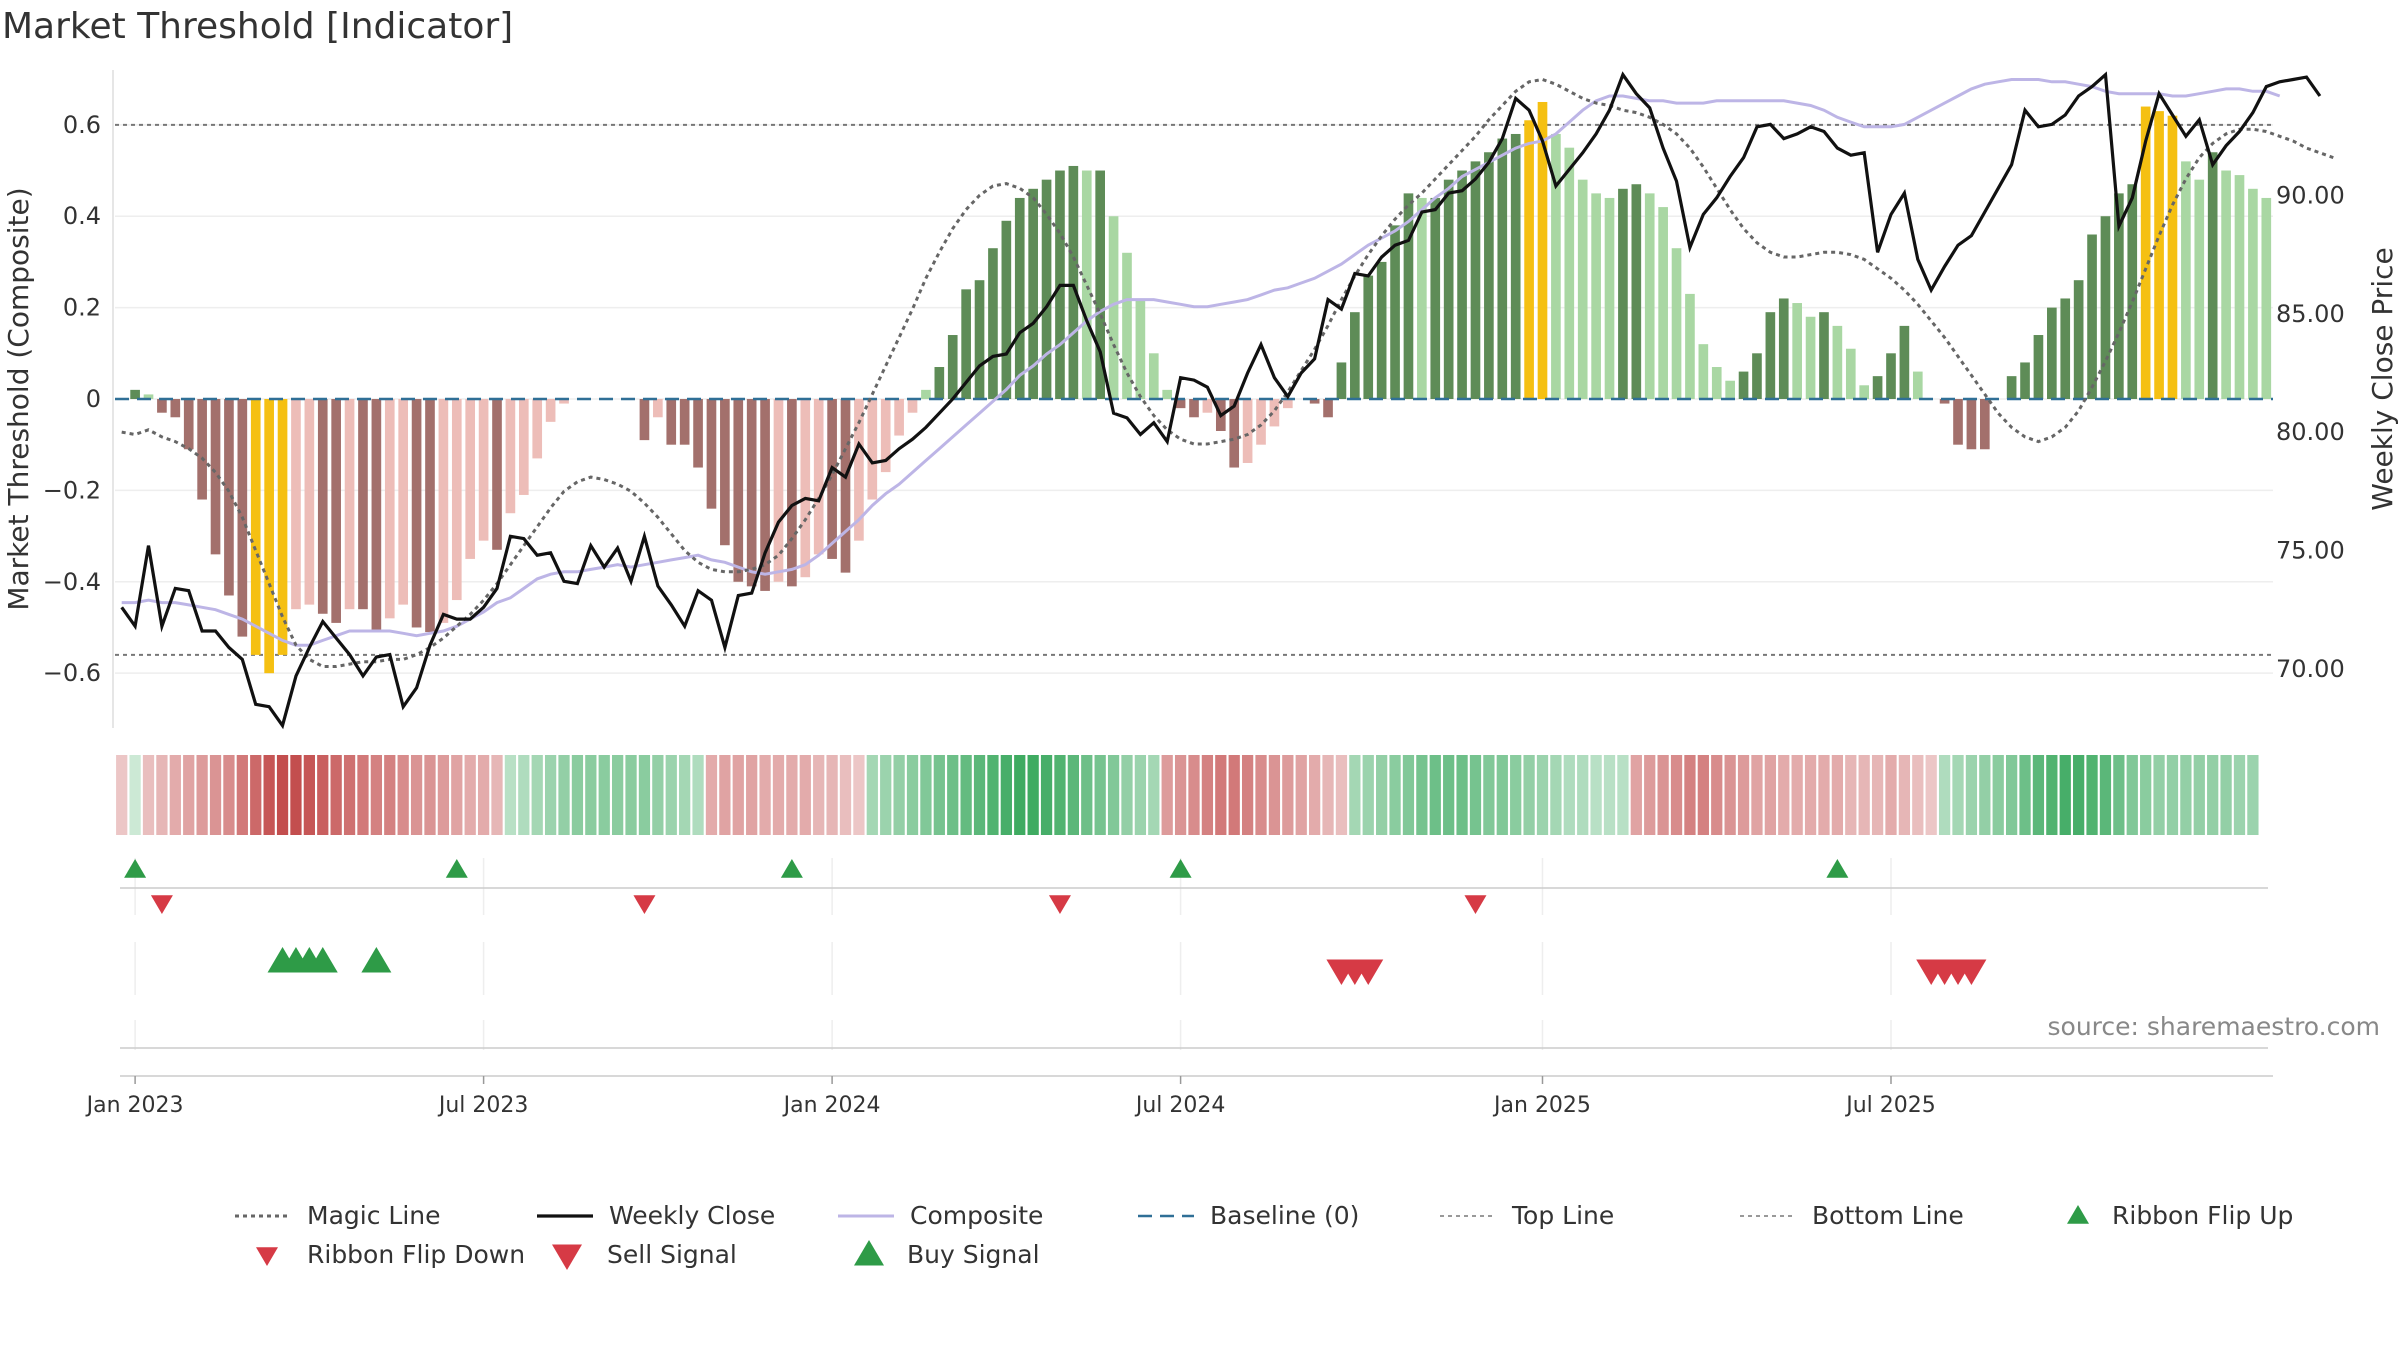  Describe the element at coordinates (1180, 1105) in the screenshot. I see `x-tick-label: Jul 2024` at that location.